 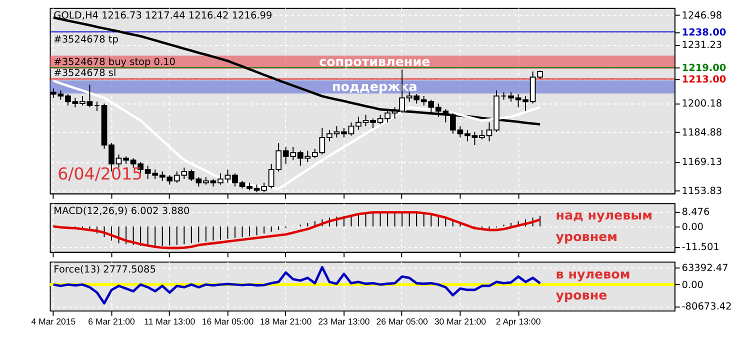 I want to click on x-tick-label: 2 Apr 13:00, so click(x=518, y=321).